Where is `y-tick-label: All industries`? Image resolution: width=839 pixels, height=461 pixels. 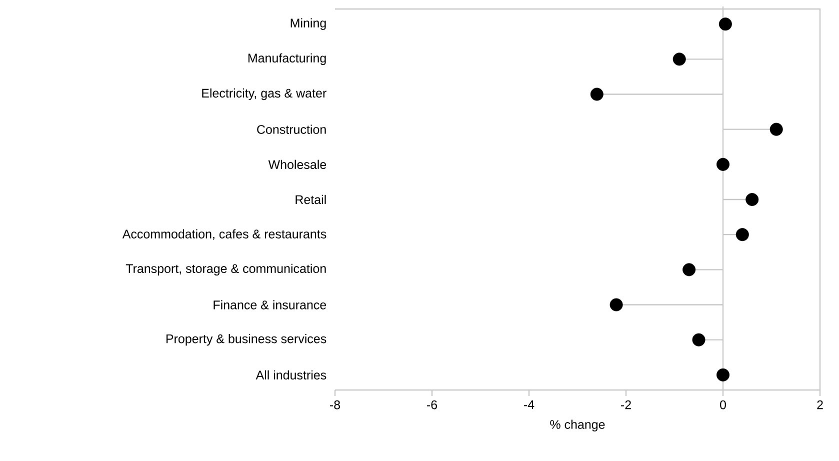 y-tick-label: All industries is located at coordinates (291, 375).